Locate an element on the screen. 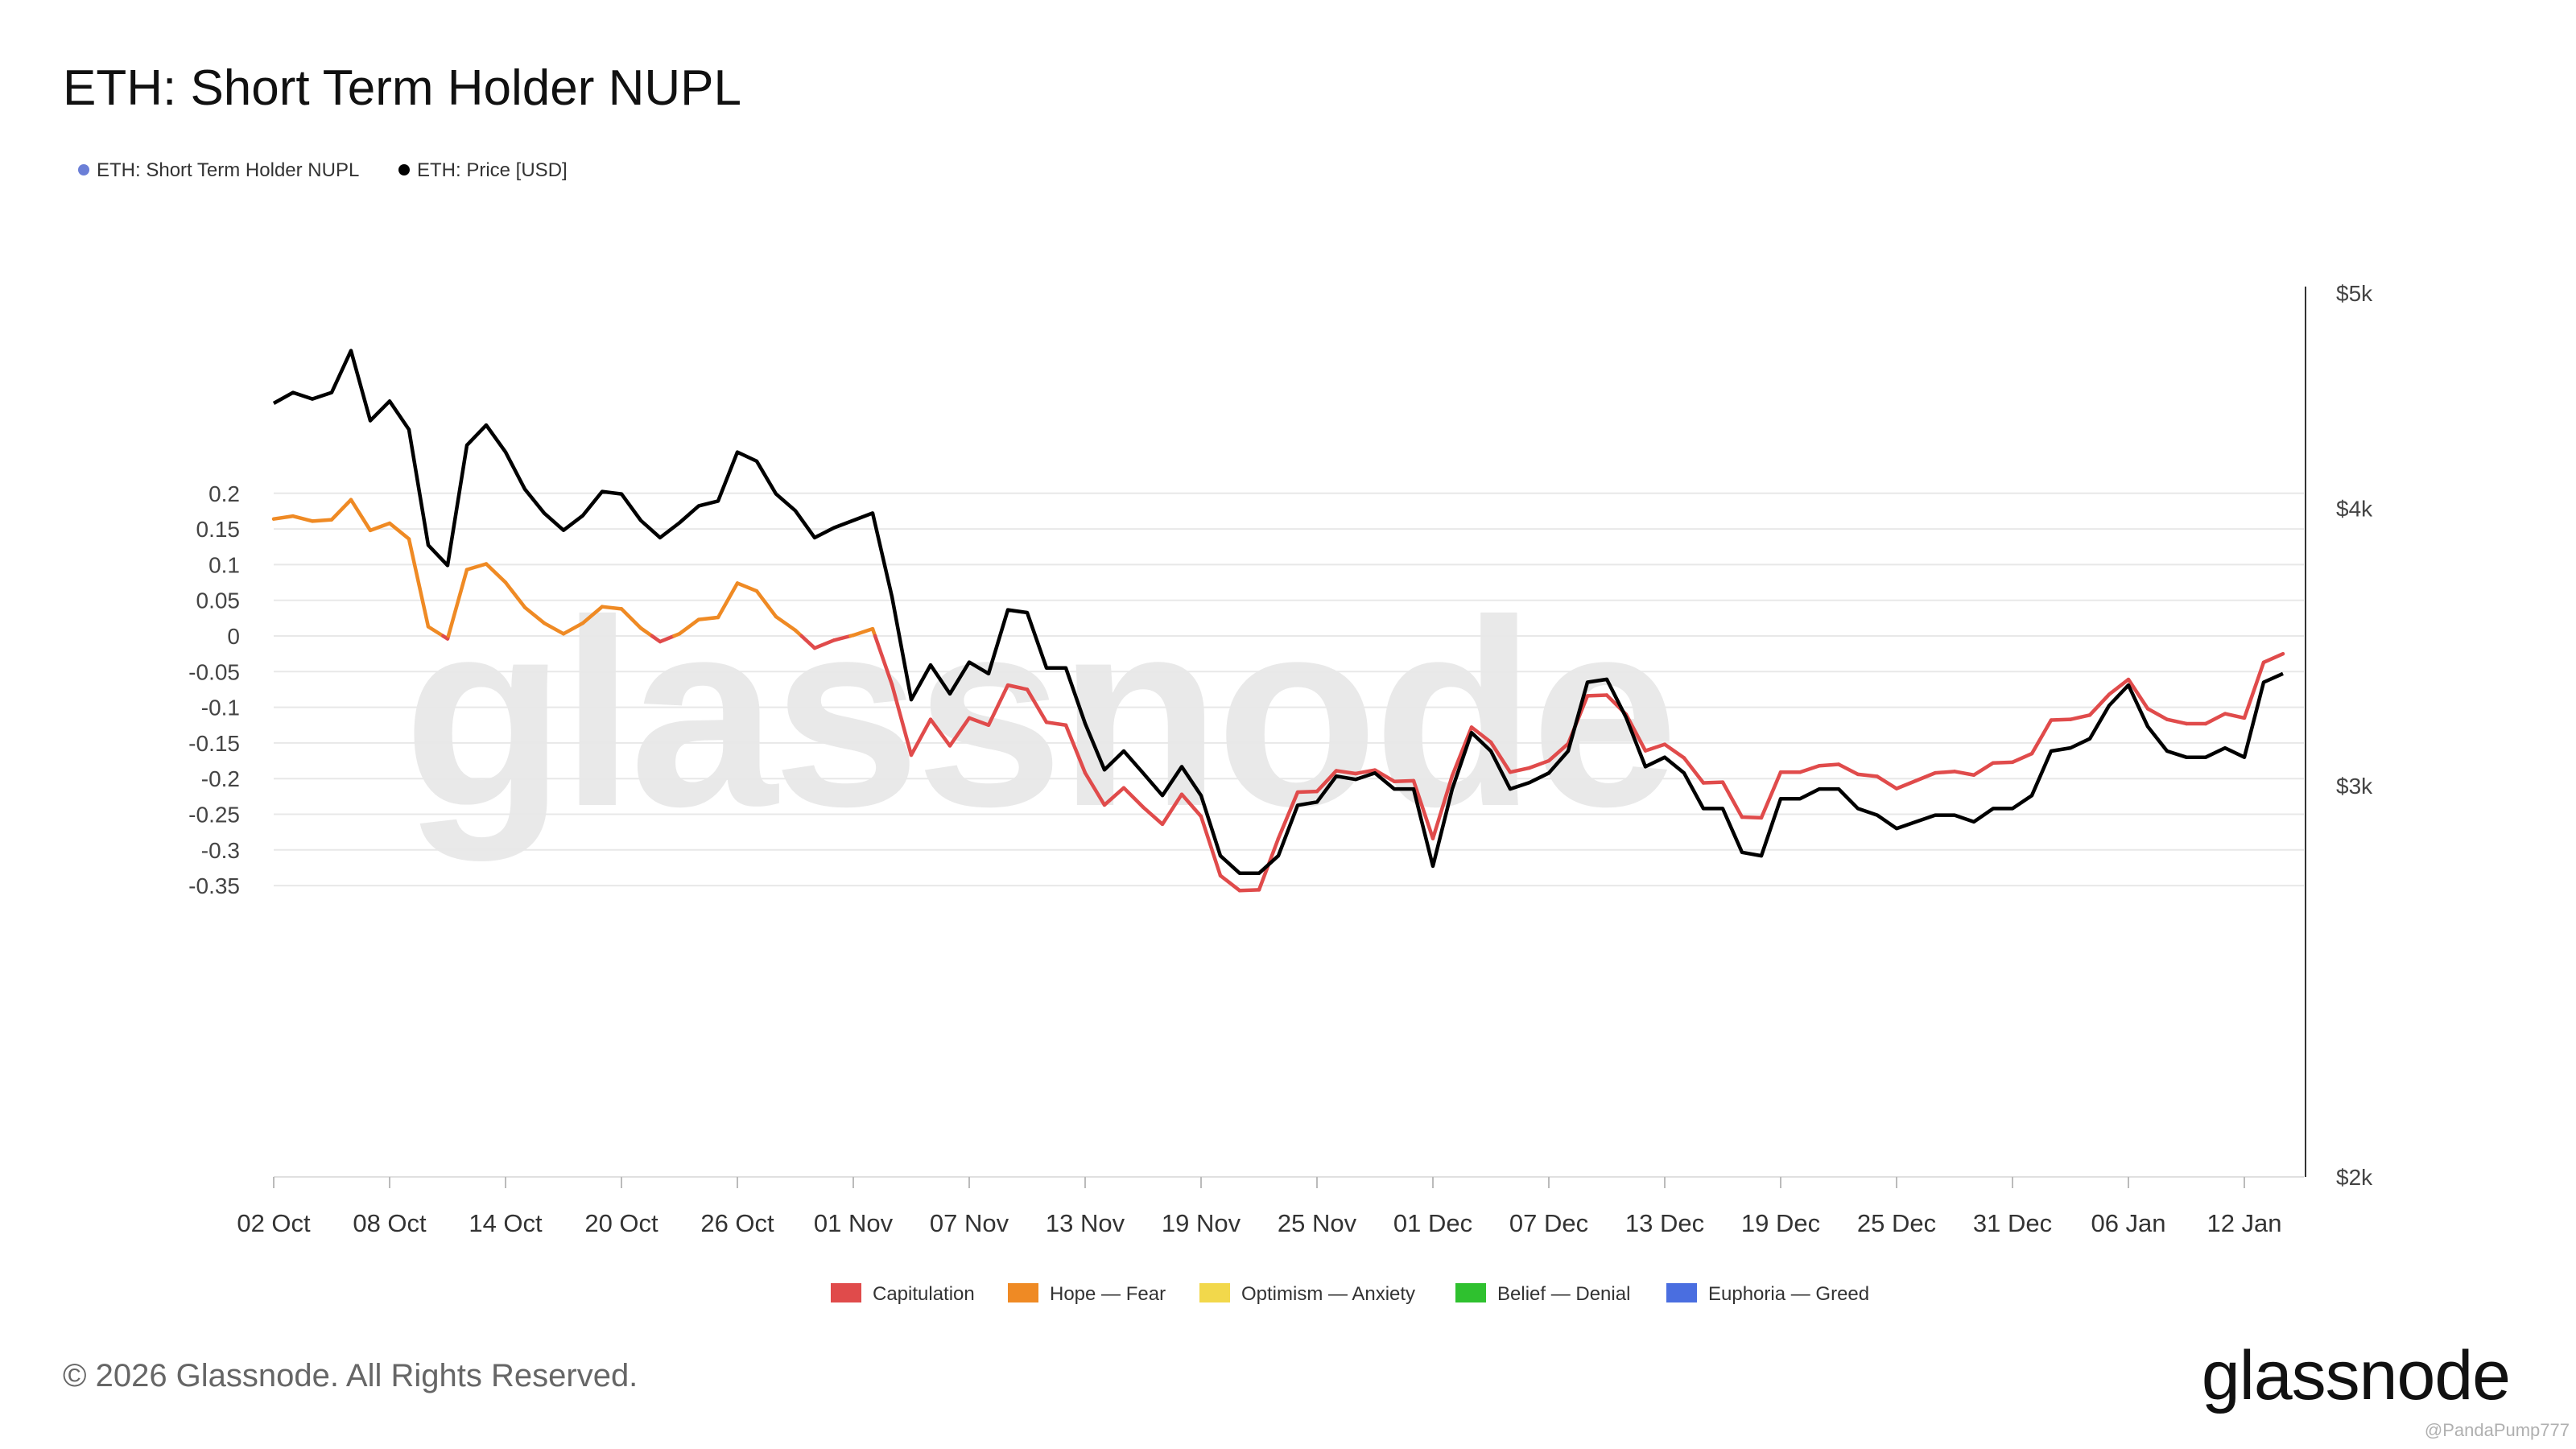  y-right-tick-label: $2k is located at coordinates (2354, 1177).